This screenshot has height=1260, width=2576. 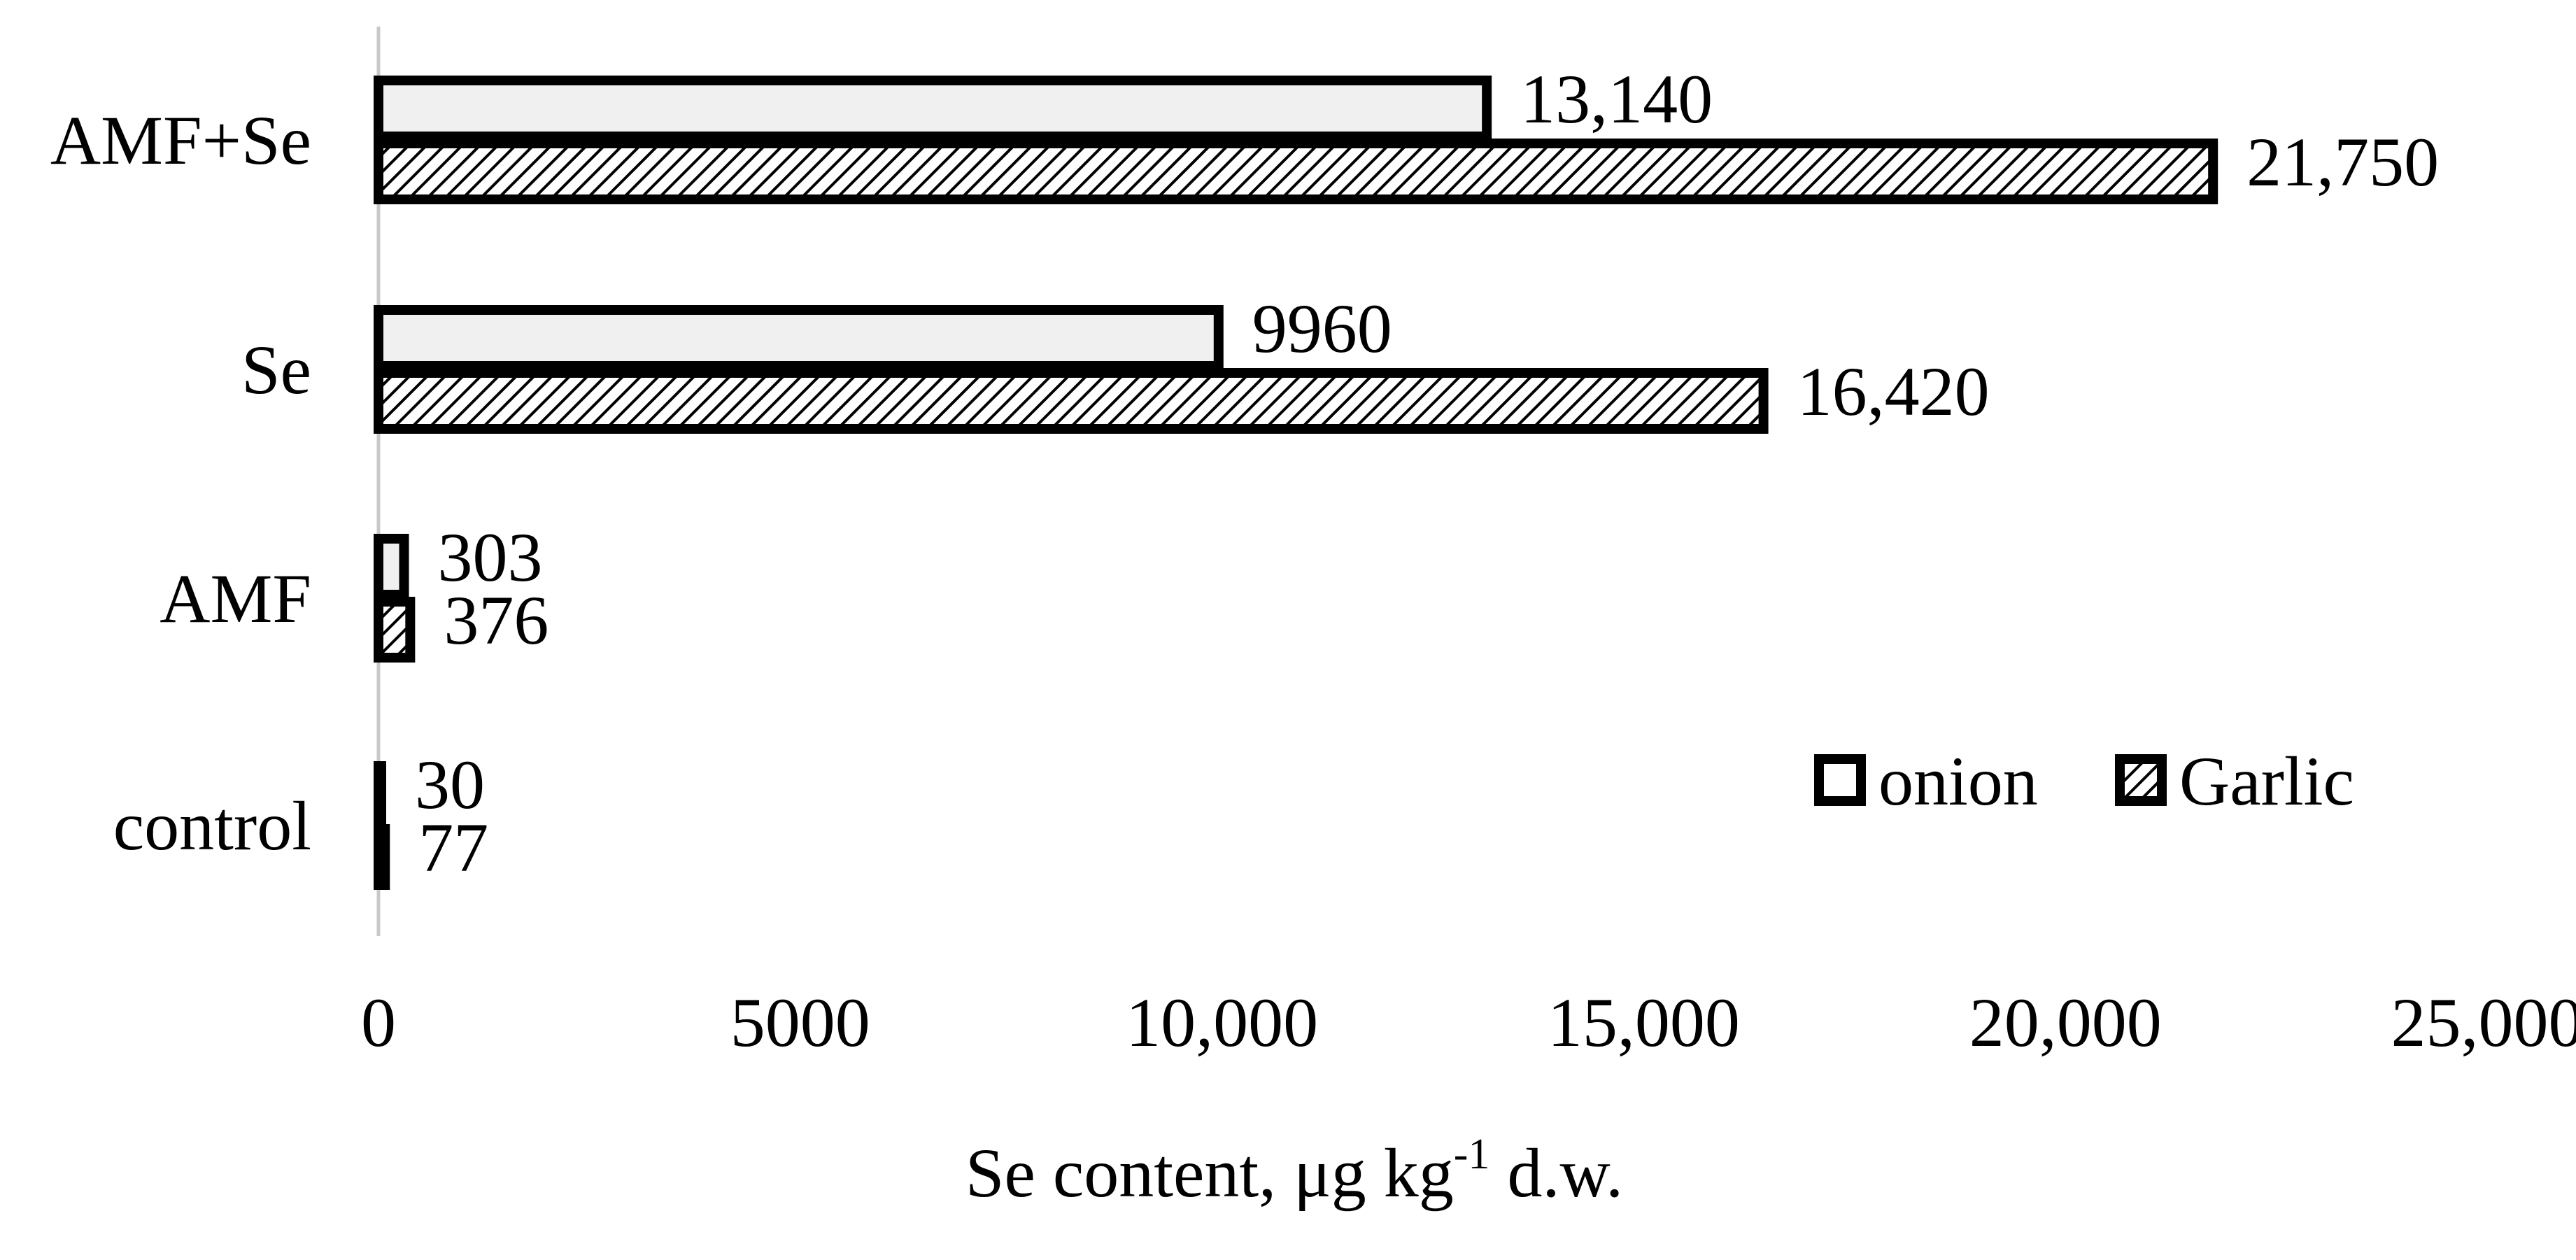 I want to click on bar-onion-amf-se, so click(x=933, y=108).